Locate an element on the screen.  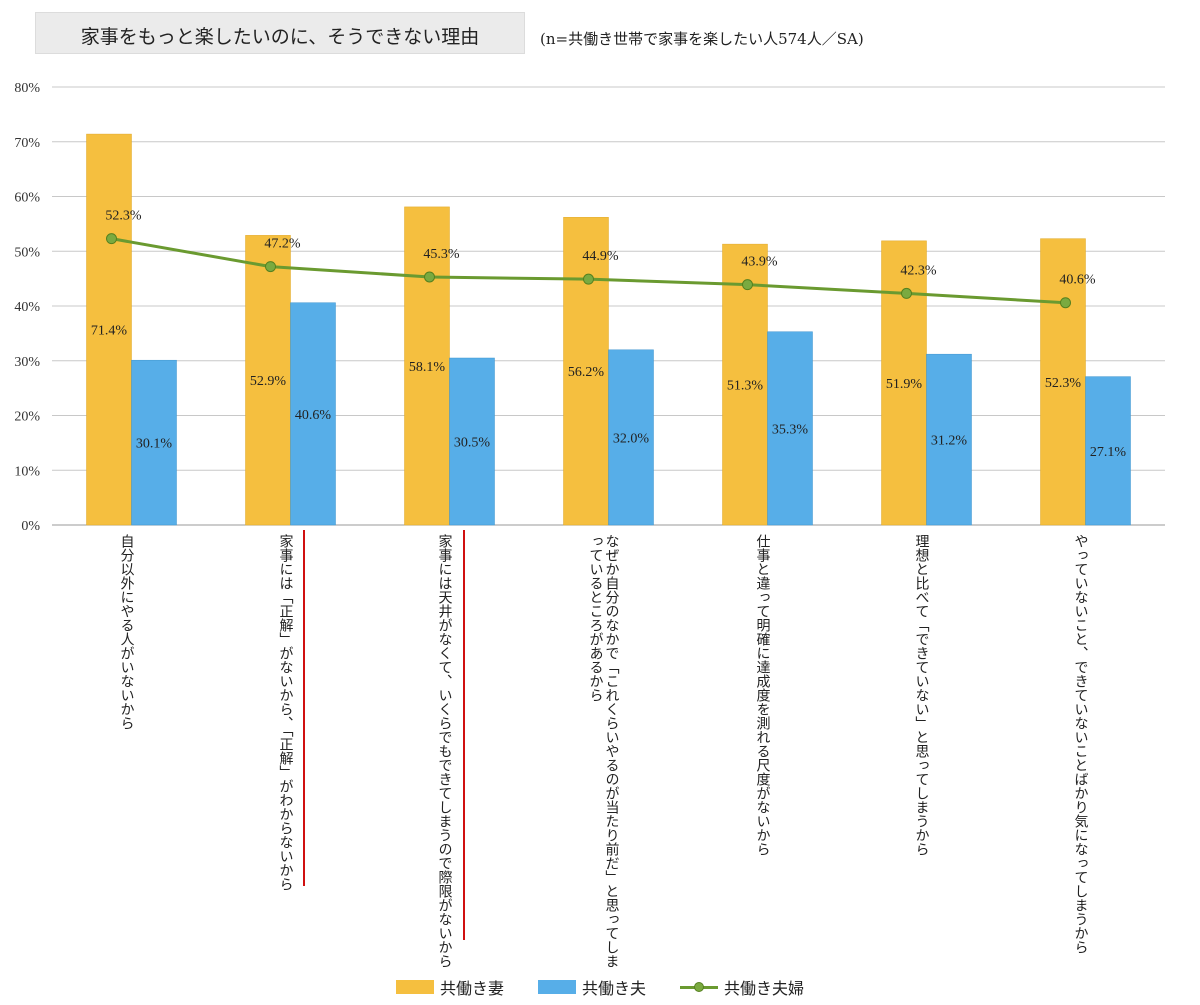
data-label-wife: 51.9% is located at coordinates (904, 384).